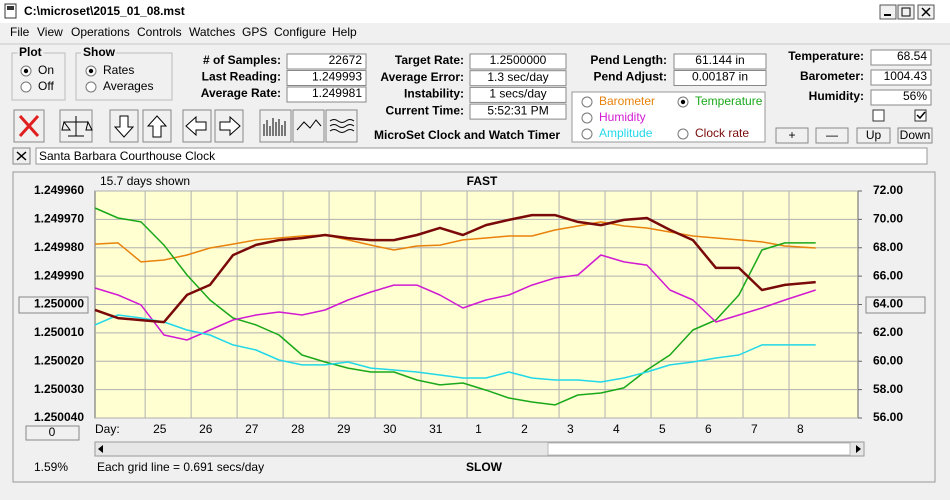 The image size is (950, 500). What do you see at coordinates (38, 76) in the screenshot?
I see `plot-group` at bounding box center [38, 76].